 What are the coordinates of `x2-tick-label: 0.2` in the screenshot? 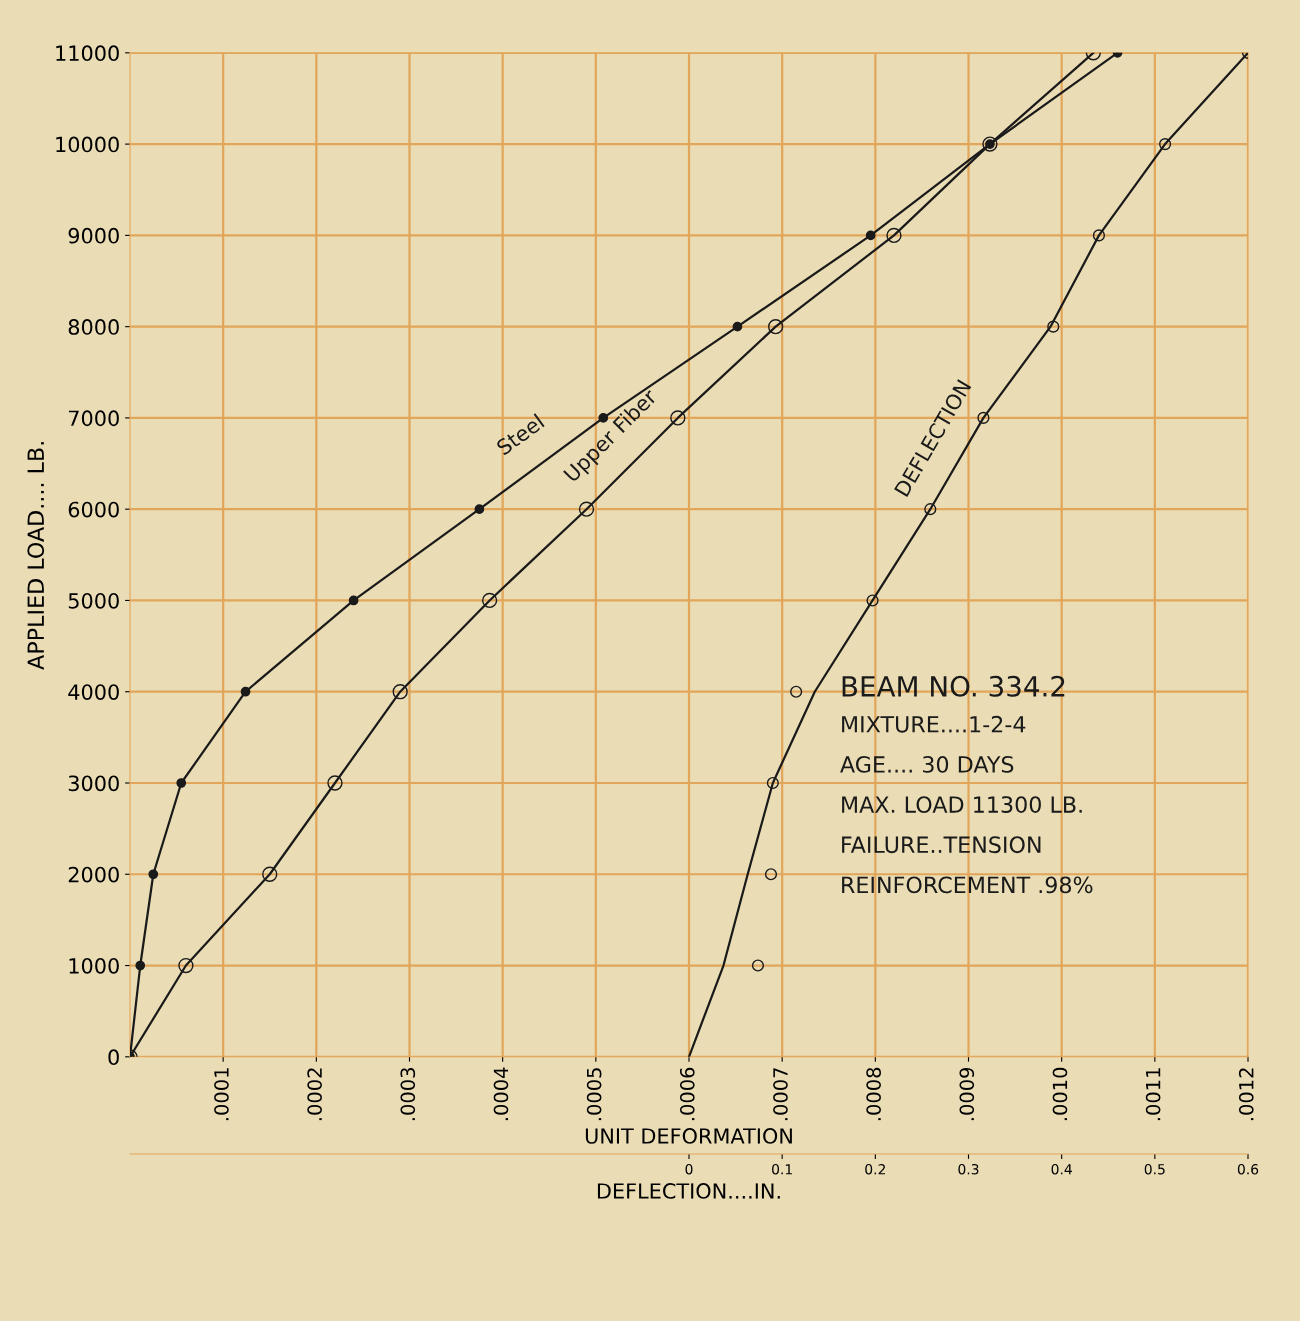 It's located at (875, 1169).